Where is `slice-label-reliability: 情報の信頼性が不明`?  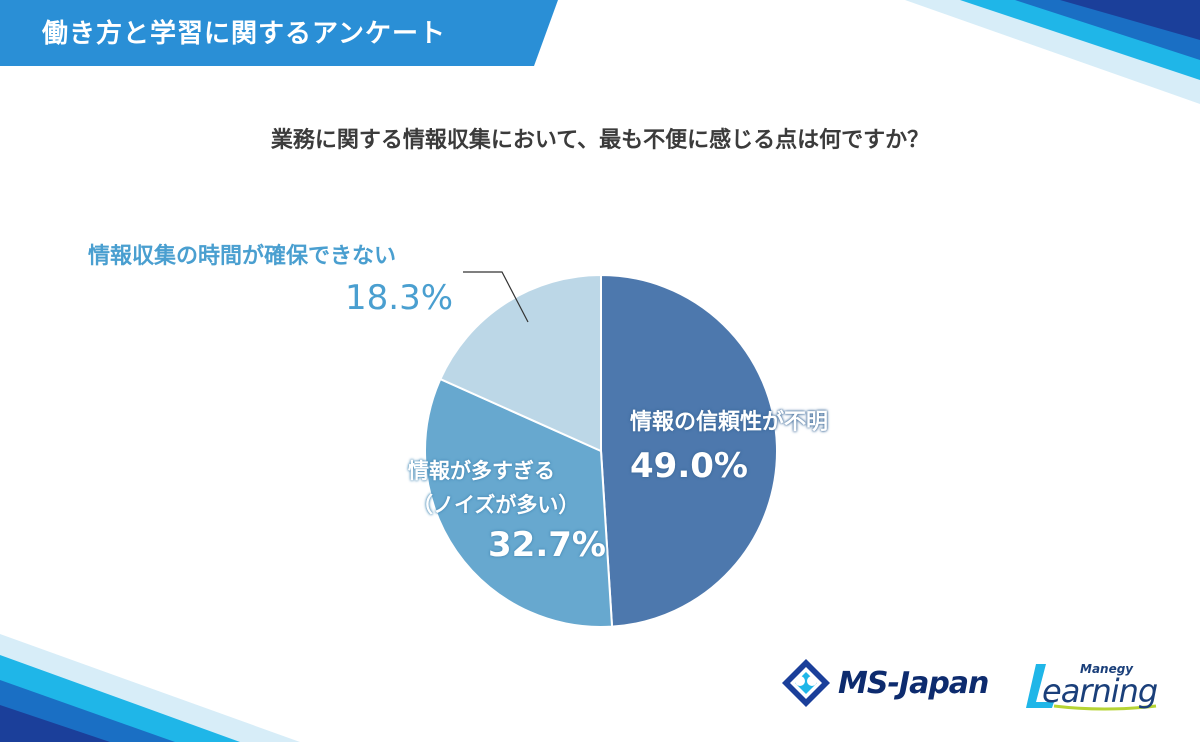
slice-label-reliability: 情報の信頼性が不明 is located at coordinates (729, 422).